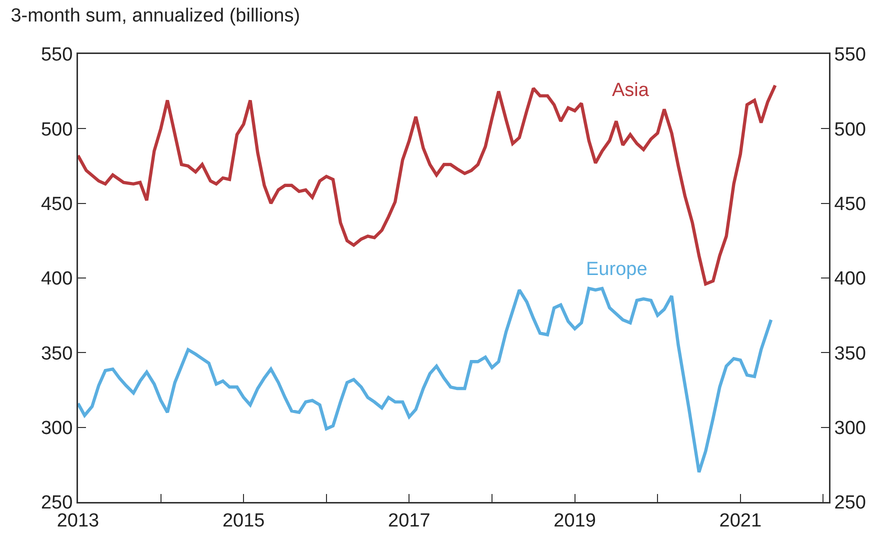  Describe the element at coordinates (740, 521) in the screenshot. I see `x-tick-label: 2021` at that location.